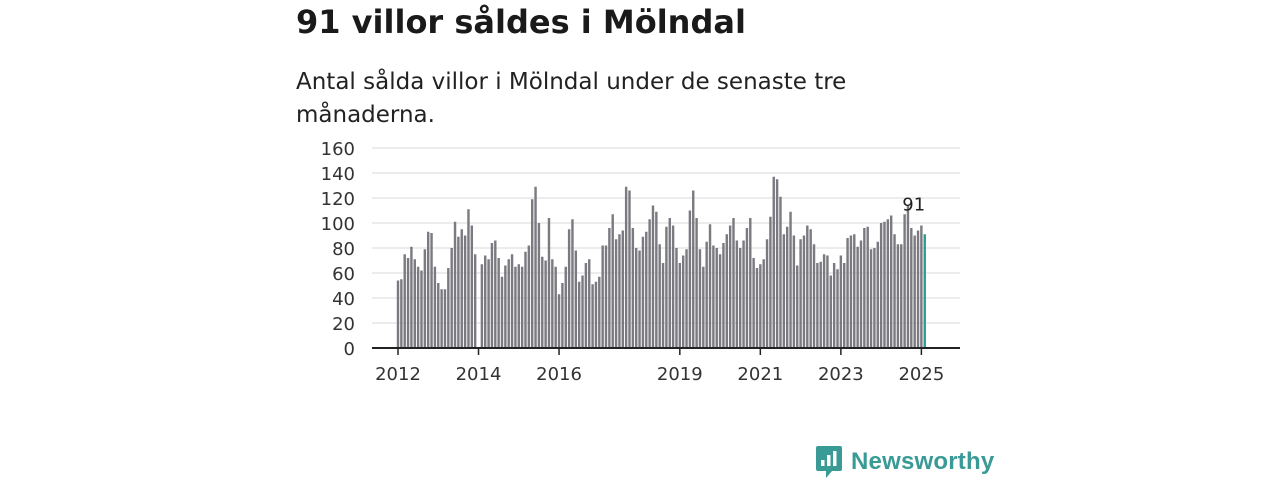  I want to click on y-tick-label: 0, so click(349, 349).